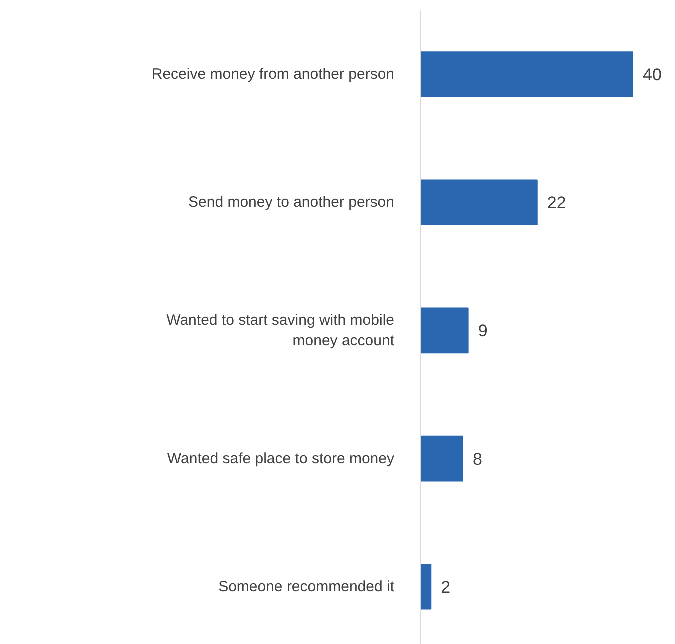  I want to click on y-tick-label: Send money to another person, so click(291, 203).